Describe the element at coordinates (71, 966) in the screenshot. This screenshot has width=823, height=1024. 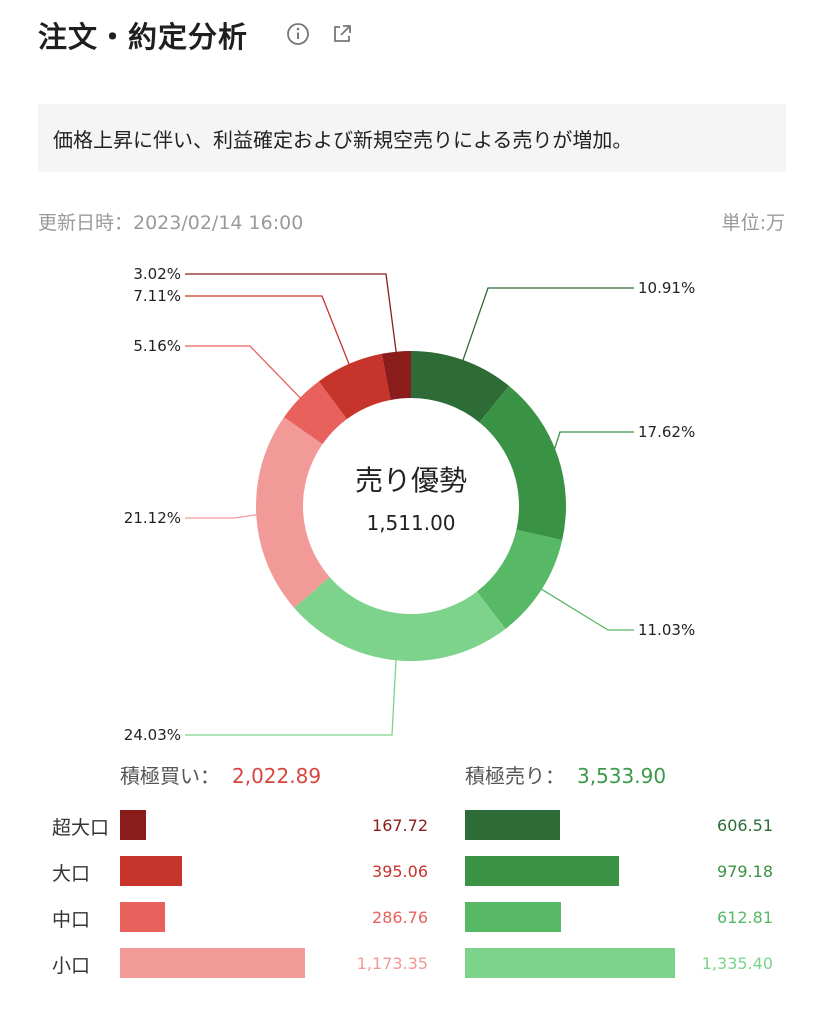
I see `row-label: 小口` at that location.